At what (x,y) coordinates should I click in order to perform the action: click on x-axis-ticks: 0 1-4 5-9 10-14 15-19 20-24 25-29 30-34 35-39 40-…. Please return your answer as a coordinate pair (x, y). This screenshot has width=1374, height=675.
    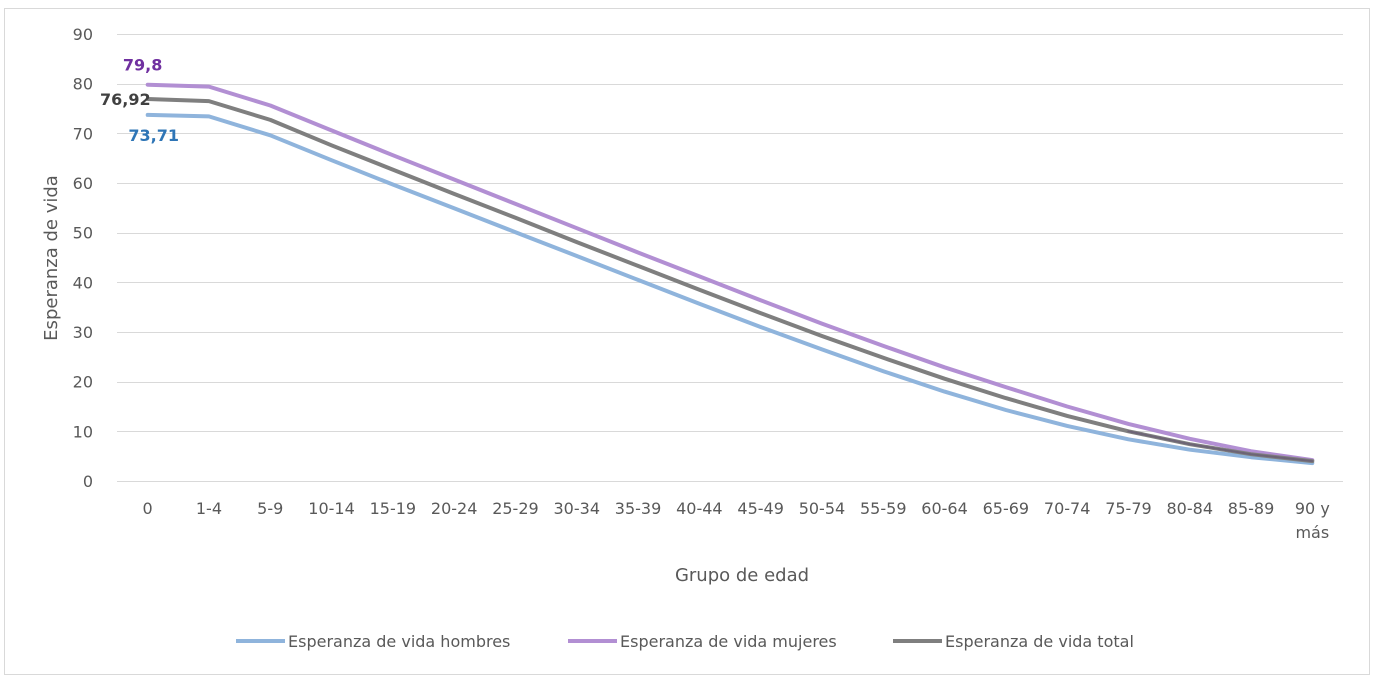
    Looking at the image, I should click on (736, 520).